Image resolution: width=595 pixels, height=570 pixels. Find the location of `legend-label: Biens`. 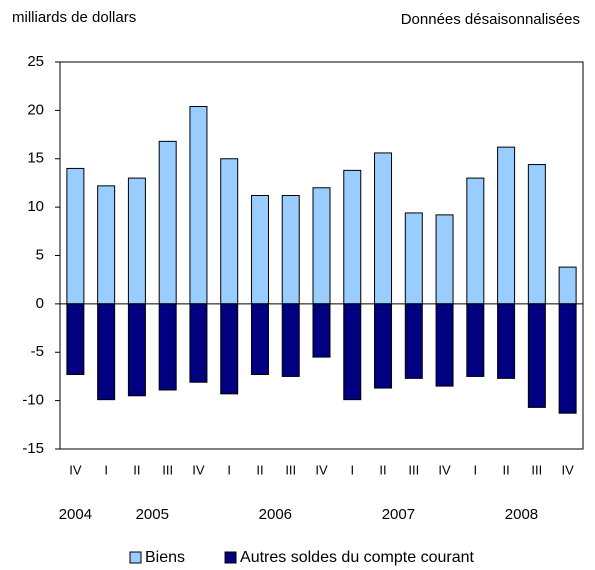

legend-label: Biens is located at coordinates (165, 557).